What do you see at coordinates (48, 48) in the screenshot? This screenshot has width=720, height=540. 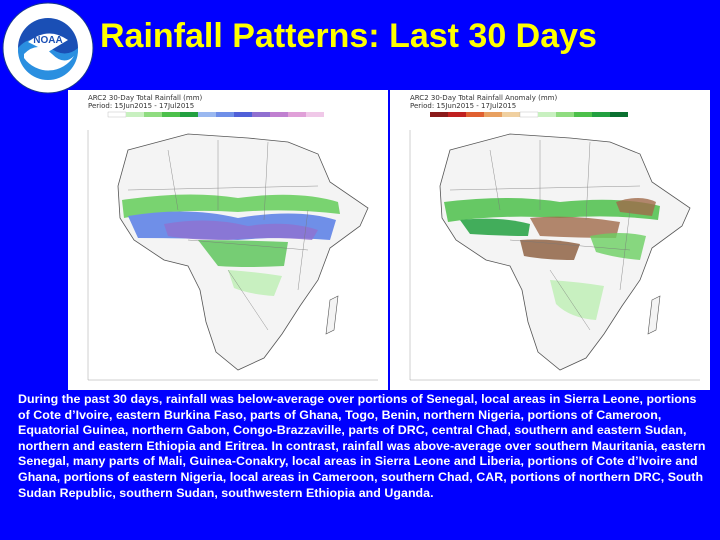 I see `noaa-logo: NOAA` at bounding box center [48, 48].